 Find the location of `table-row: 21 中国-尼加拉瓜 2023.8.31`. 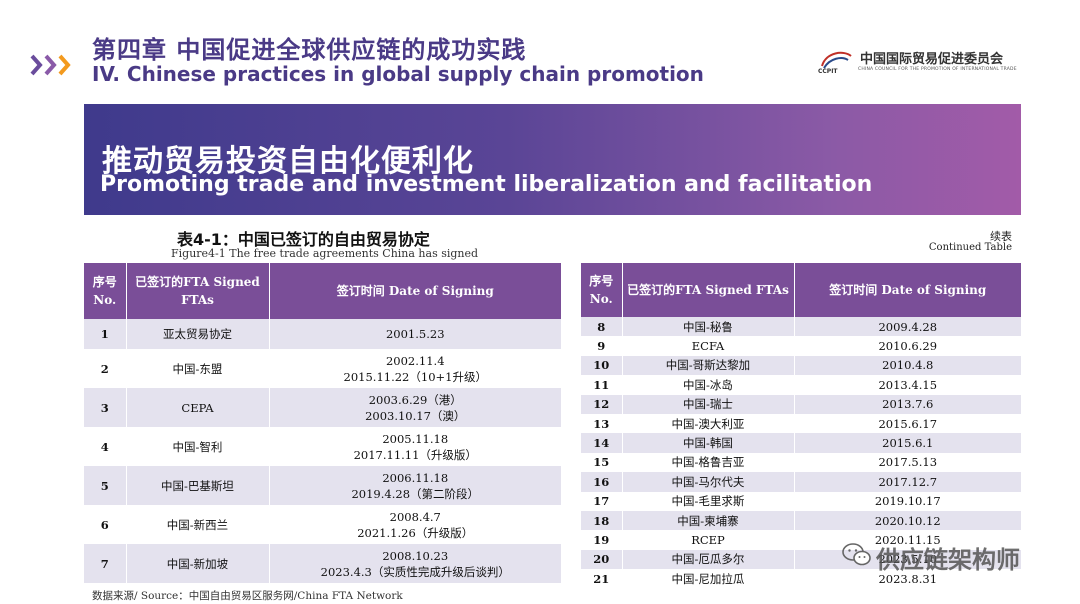

table-row: 21 中国-尼加拉瓜 2023.8.31 is located at coordinates (801, 579).